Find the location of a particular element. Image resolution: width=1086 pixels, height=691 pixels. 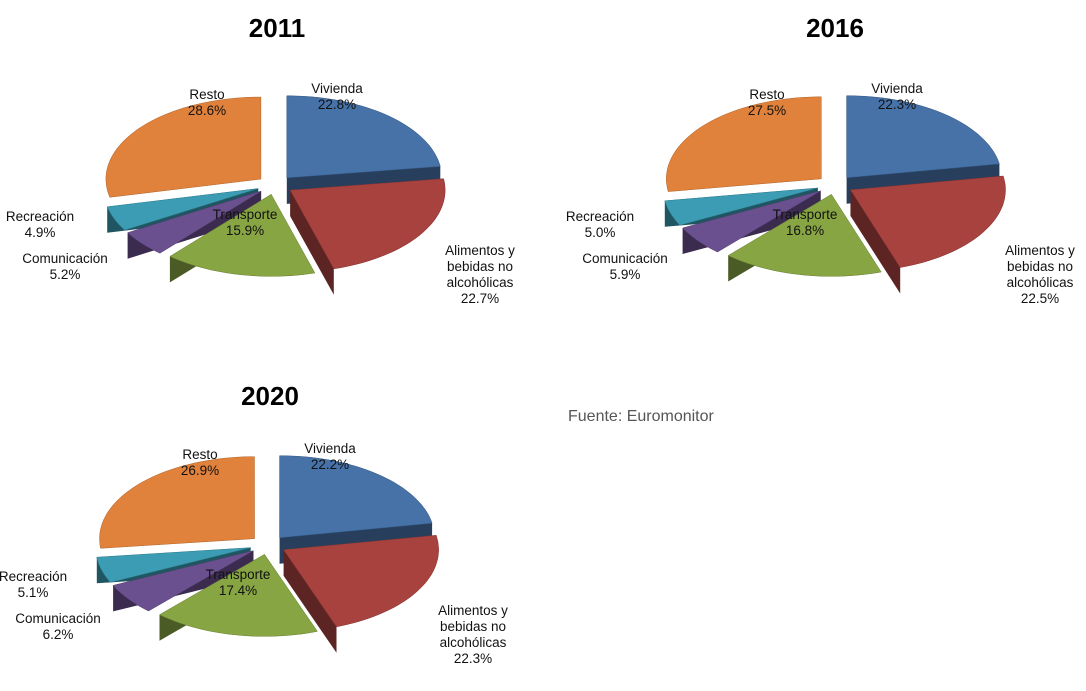

data-label: Transporte 15.9% is located at coordinates (245, 223).